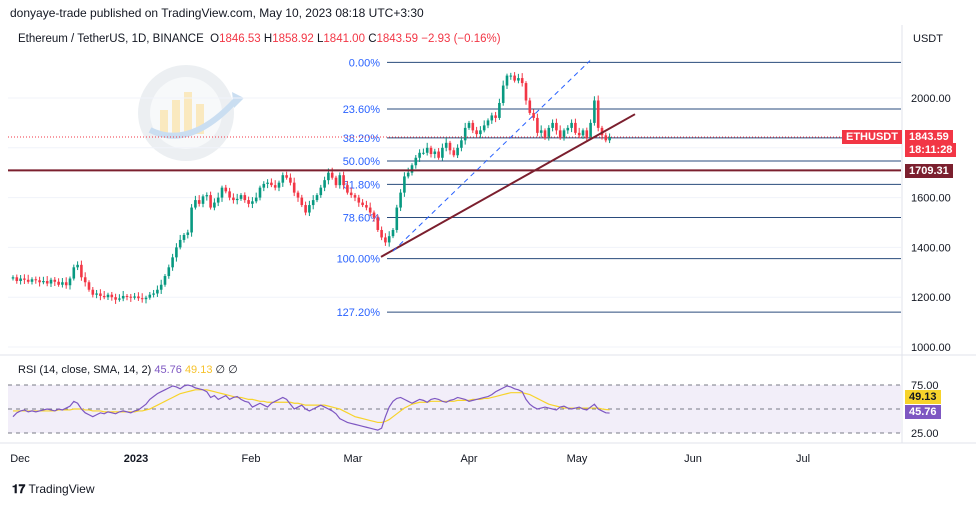 The image size is (976, 506). What do you see at coordinates (931, 150) in the screenshot?
I see `countdown-tag: 18:11:28` at bounding box center [931, 150].